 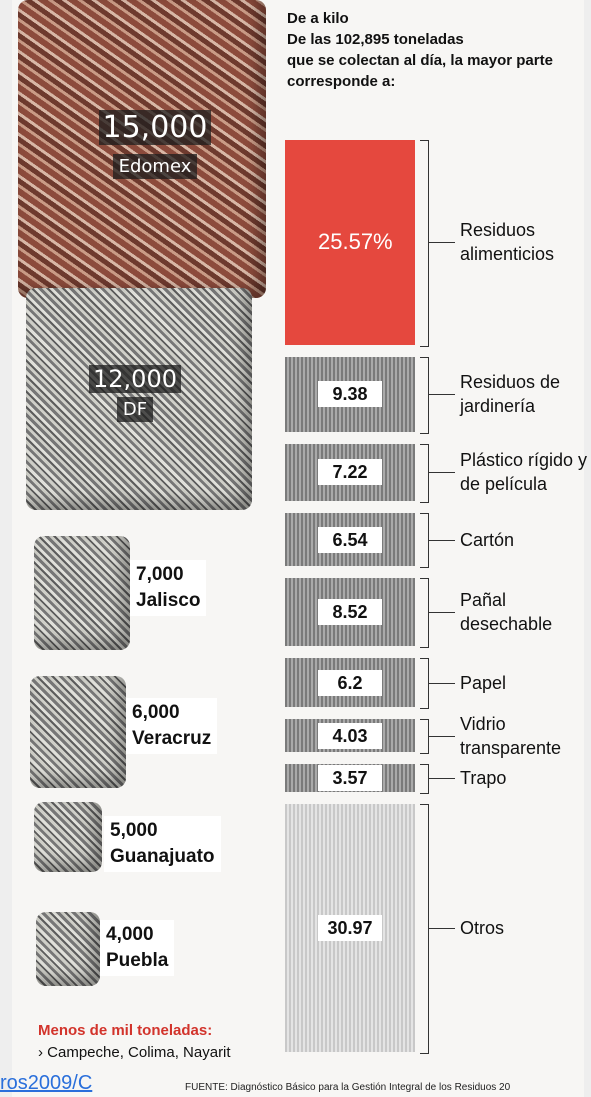 What do you see at coordinates (168, 600) in the screenshot?
I see `state-name: Jalisco` at bounding box center [168, 600].